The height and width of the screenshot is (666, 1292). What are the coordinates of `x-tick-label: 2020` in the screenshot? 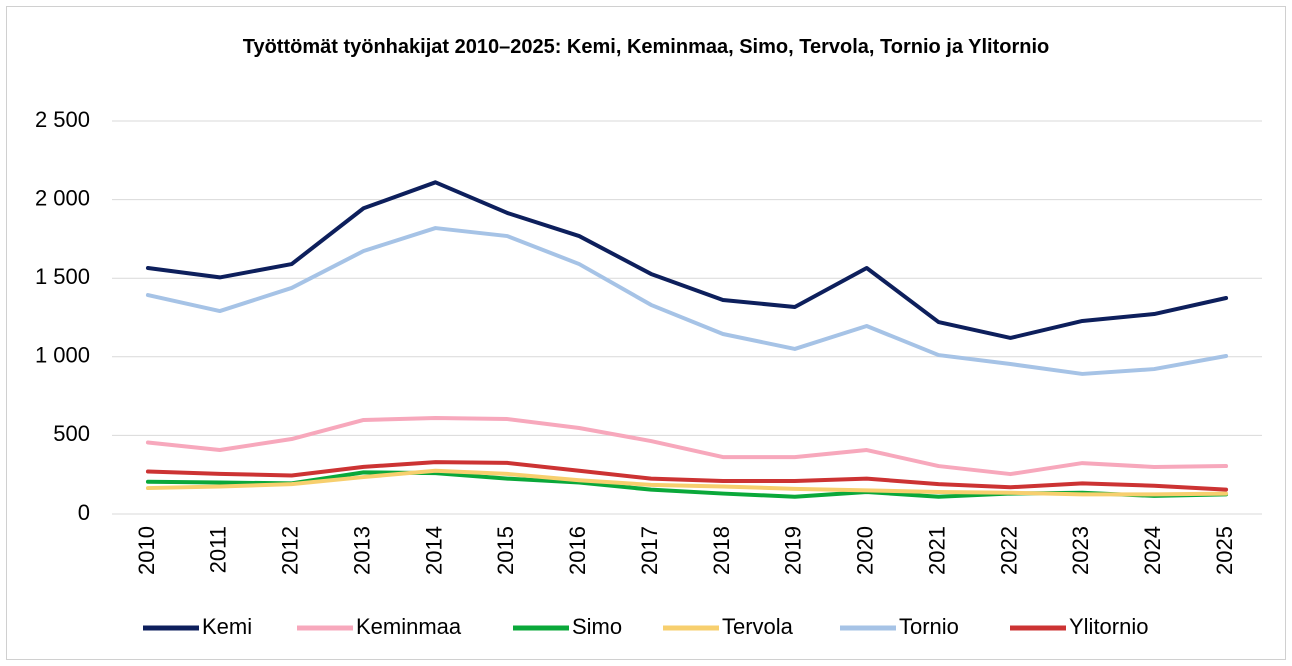 It's located at (865, 550).